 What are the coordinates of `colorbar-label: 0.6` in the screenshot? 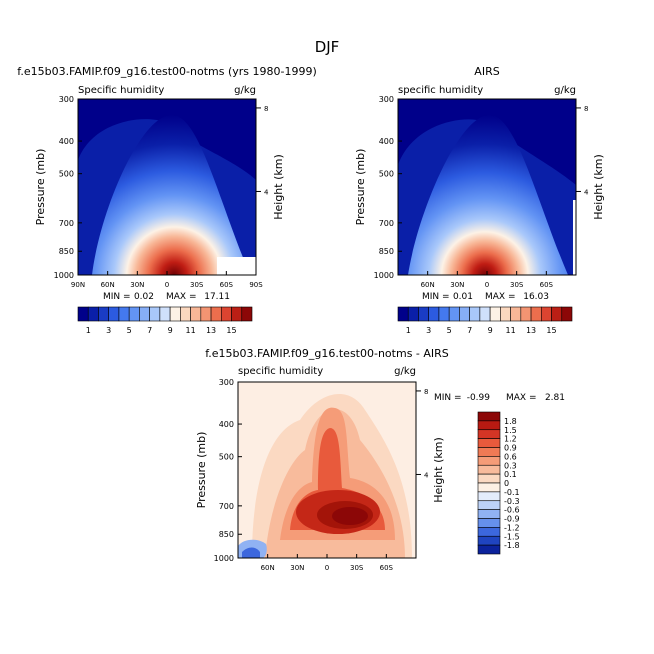 It's located at (510, 456).